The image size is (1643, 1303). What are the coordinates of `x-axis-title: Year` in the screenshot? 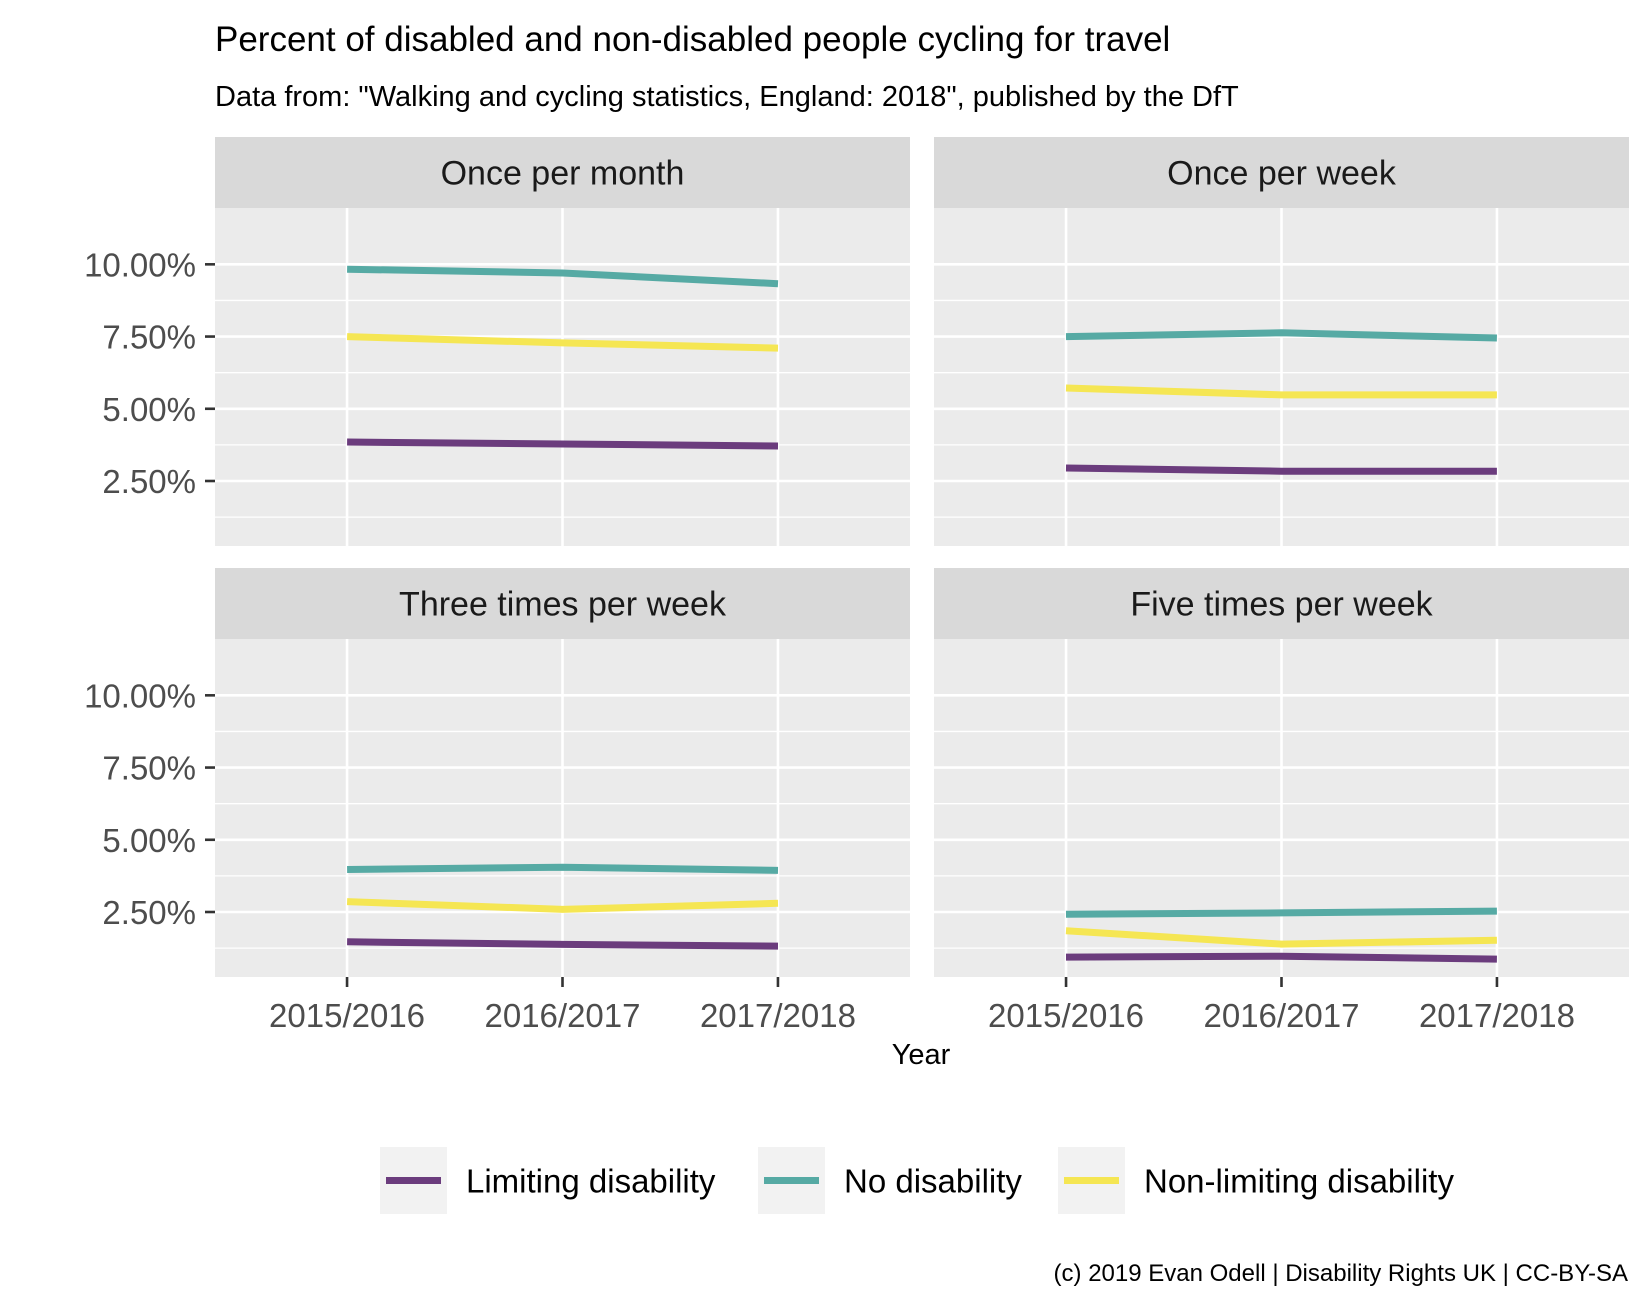 It's located at (921, 1055).